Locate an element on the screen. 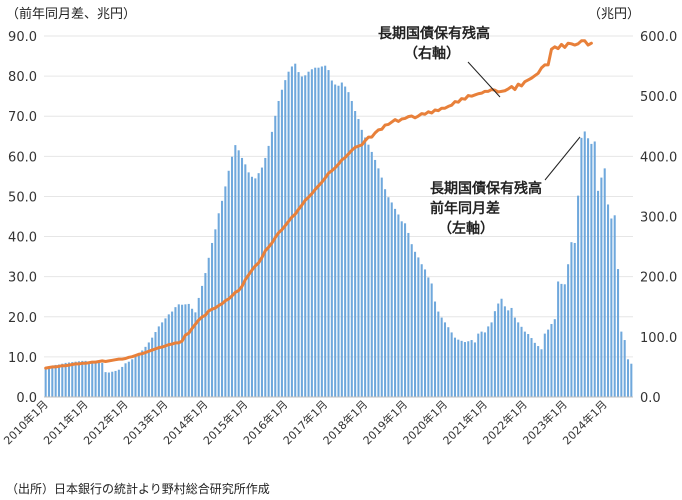 The height and width of the screenshot is (500, 682). left-tick-label: 20.0 is located at coordinates (22, 318).